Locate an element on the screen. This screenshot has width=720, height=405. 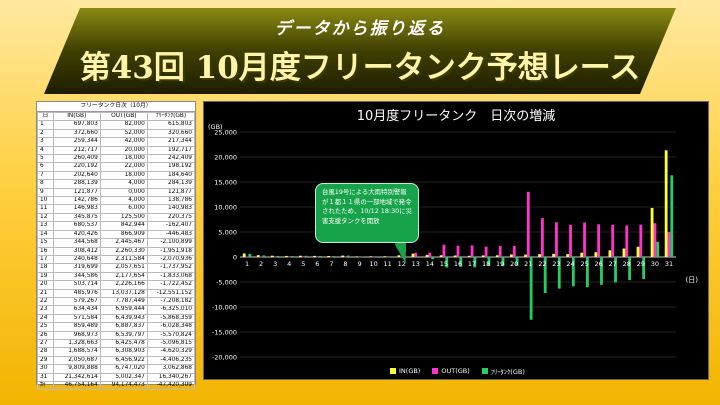
cell-in: 146,983 is located at coordinates (76, 209).